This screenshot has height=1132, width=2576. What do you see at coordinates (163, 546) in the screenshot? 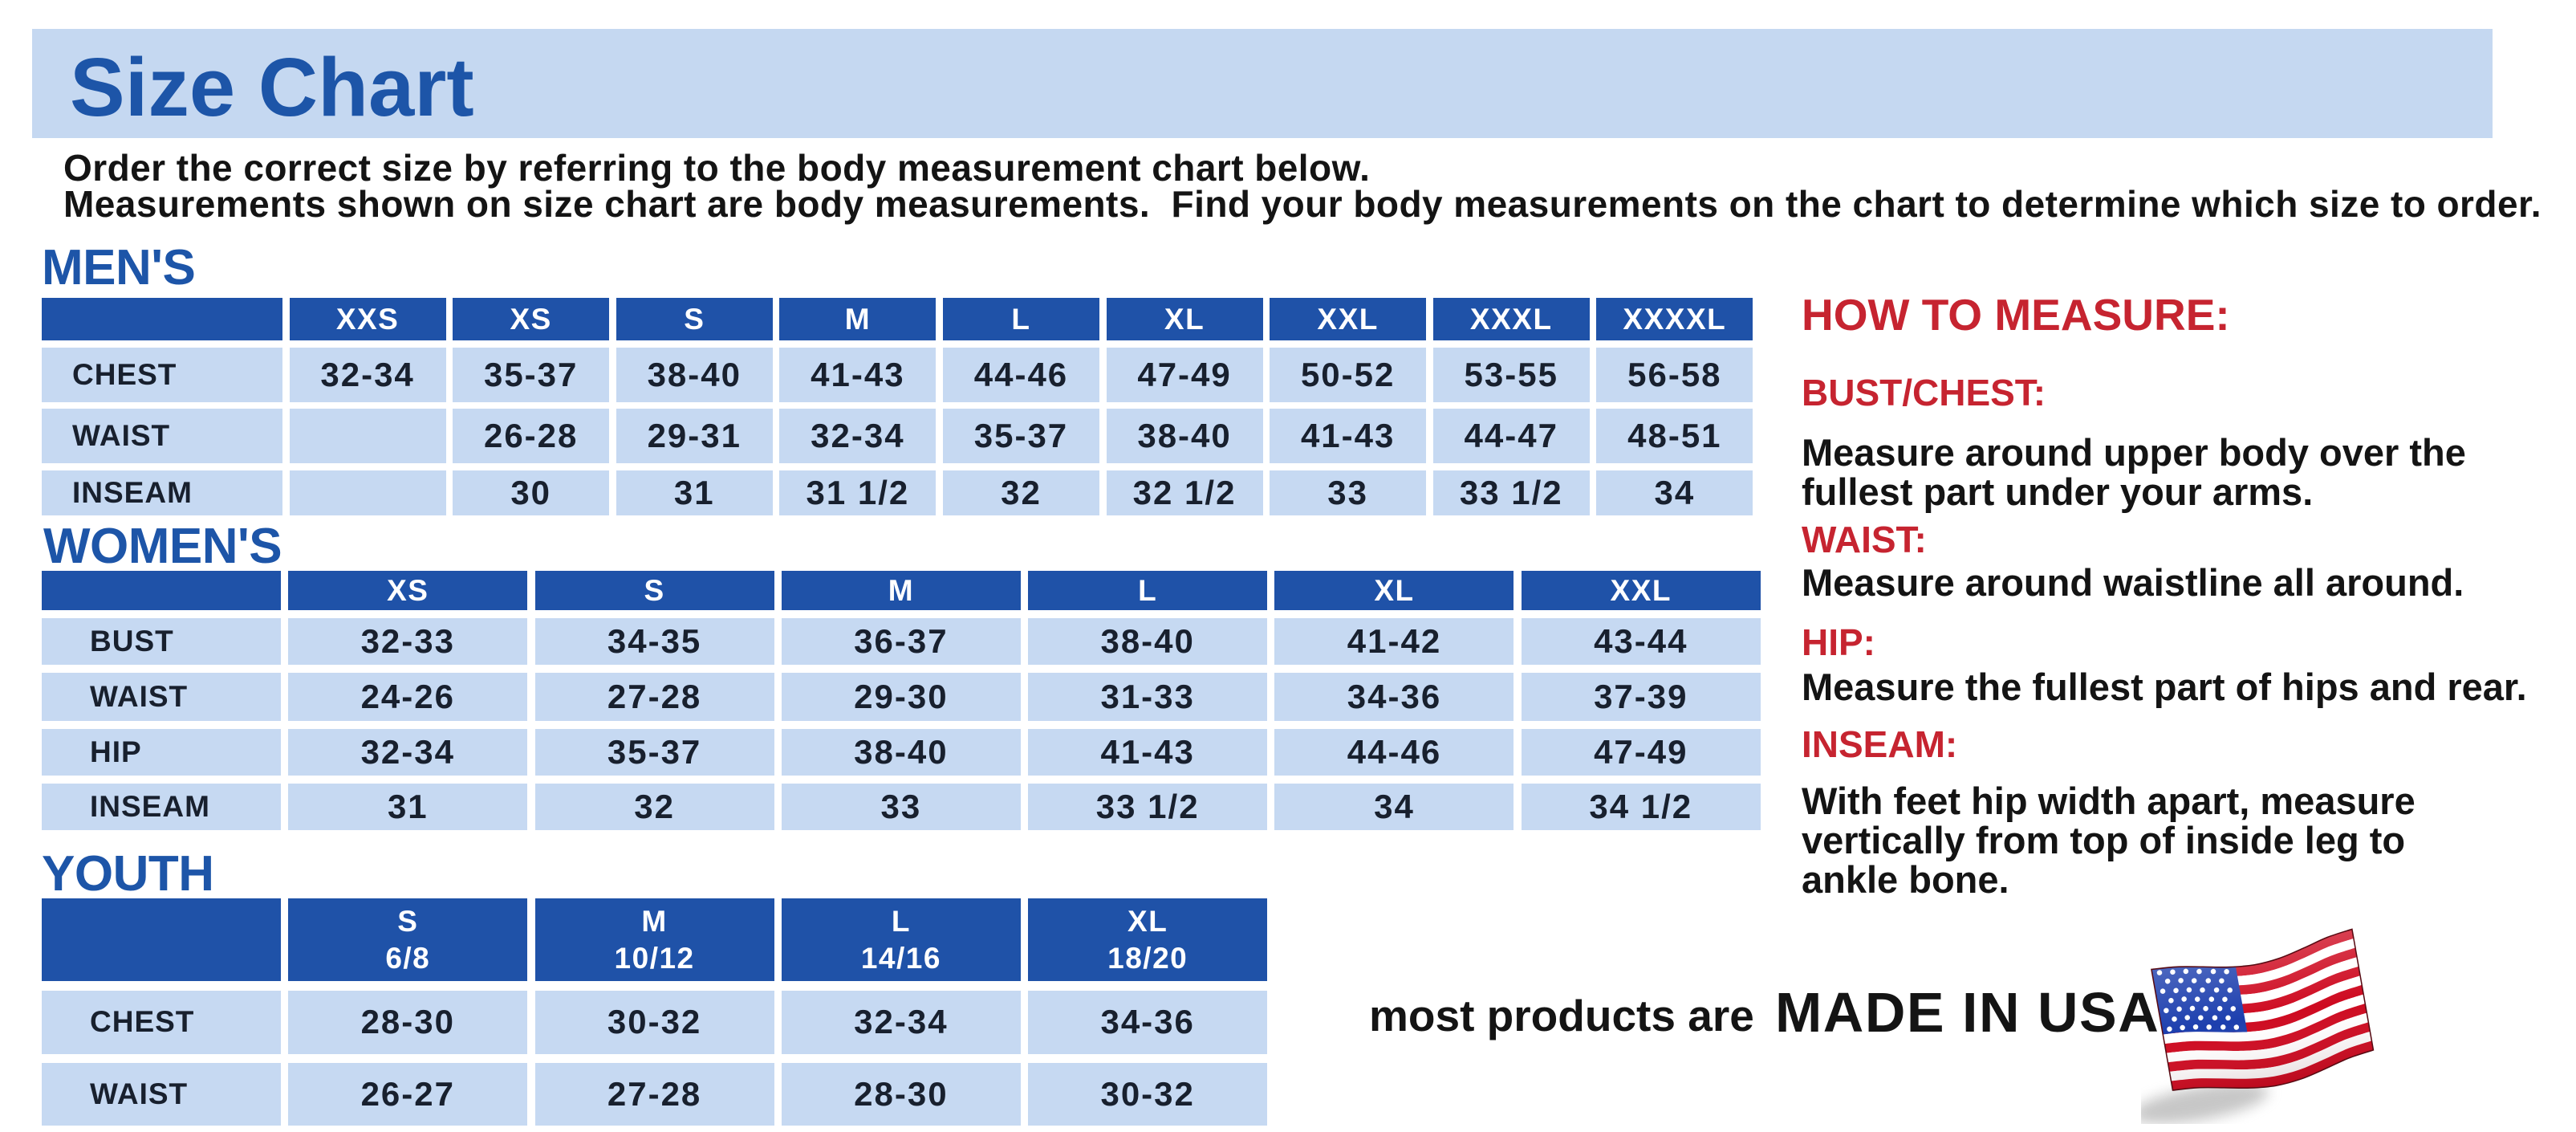
I see `section-heading-womens: WOMEN'S` at bounding box center [163, 546].